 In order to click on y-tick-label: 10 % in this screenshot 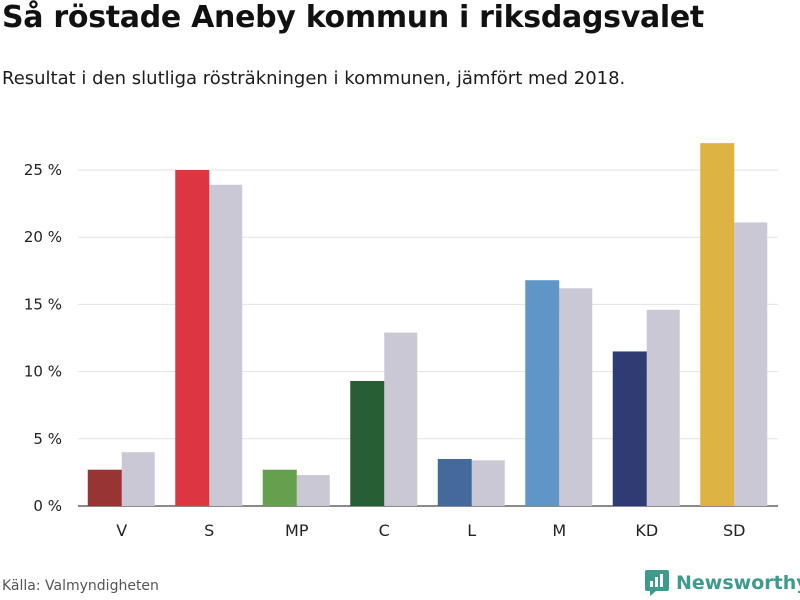, I will do `click(43, 372)`.